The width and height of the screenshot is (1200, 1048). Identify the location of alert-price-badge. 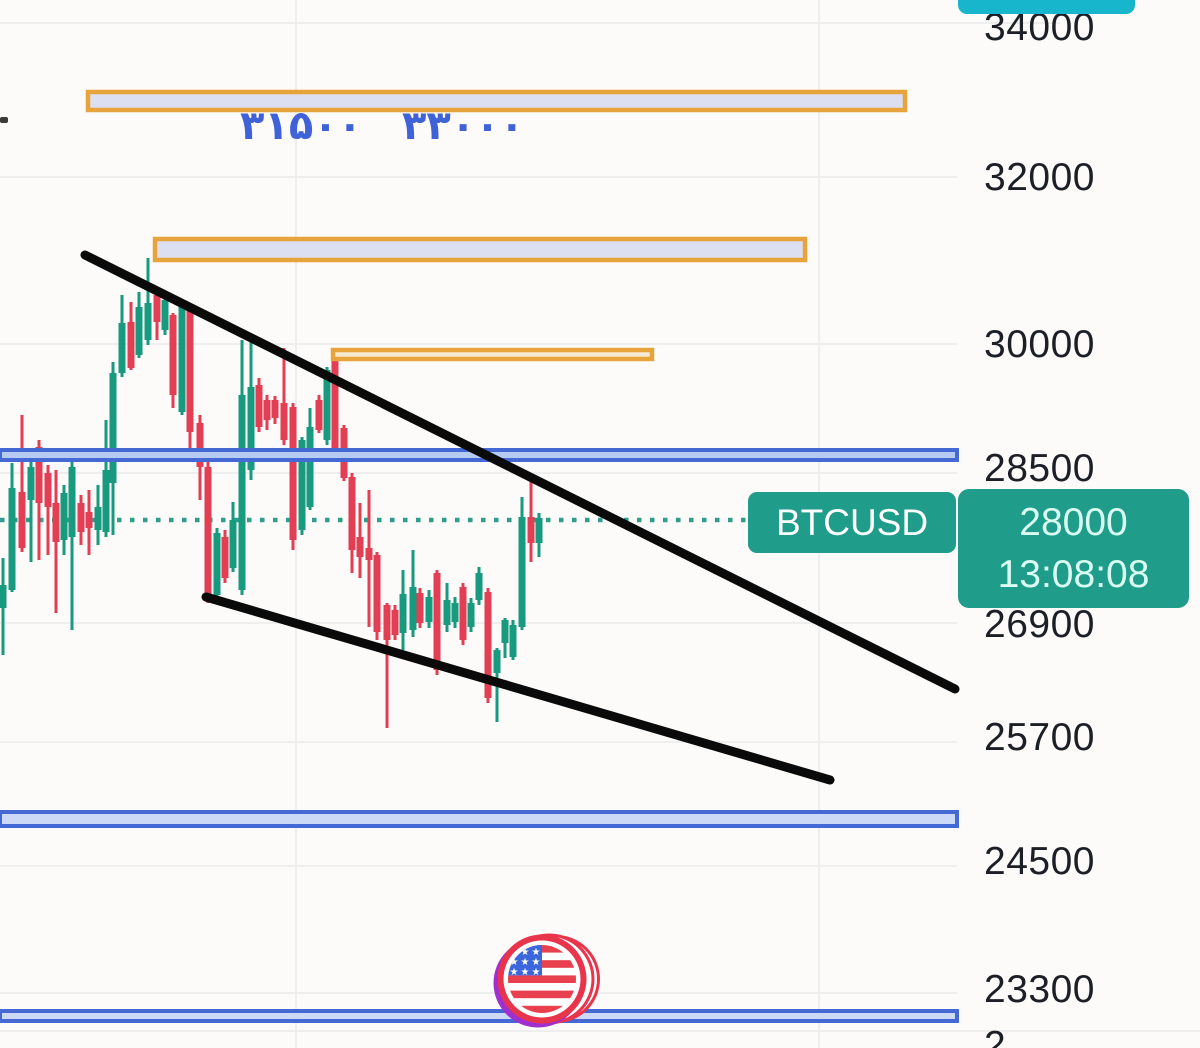
(1046, 7).